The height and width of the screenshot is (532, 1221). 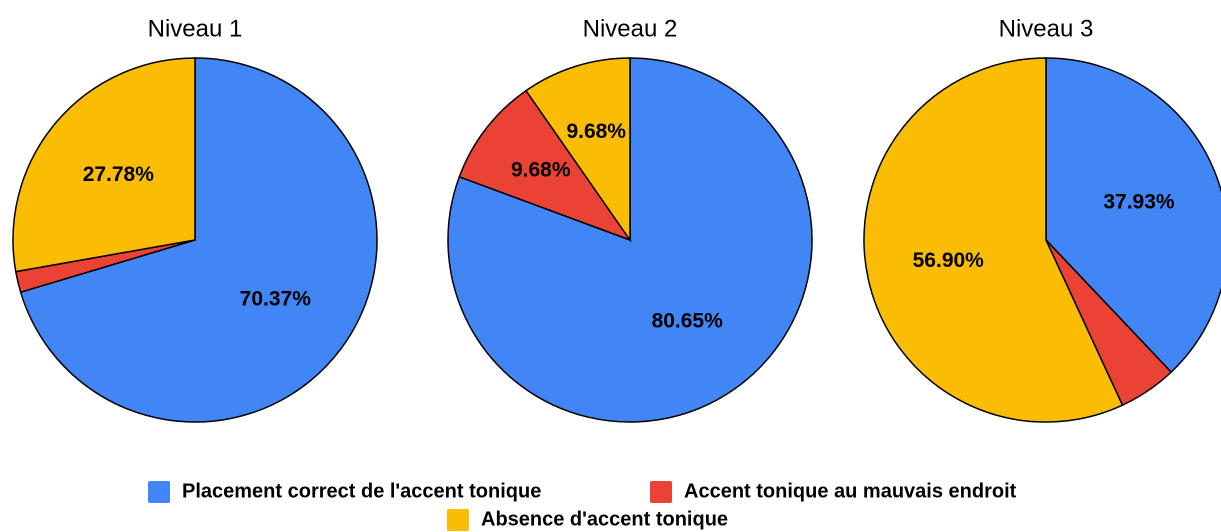 I want to click on legend-label: Absence d'accent tonique, so click(x=604, y=519).